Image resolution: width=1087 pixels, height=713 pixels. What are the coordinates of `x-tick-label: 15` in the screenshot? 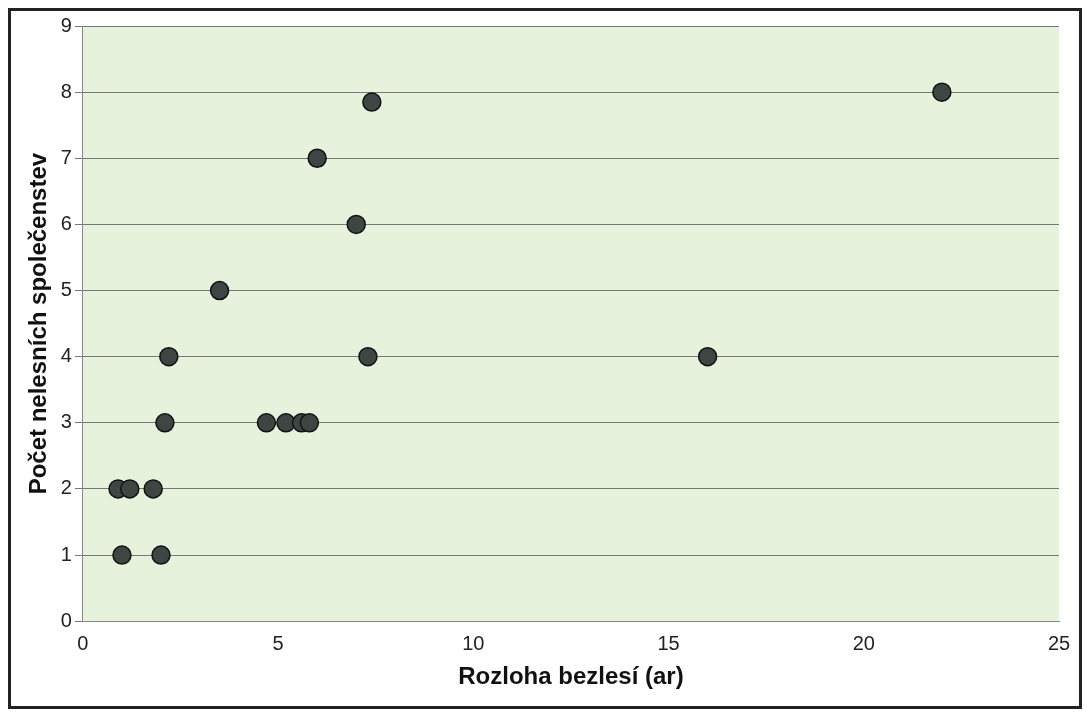 It's located at (668, 642).